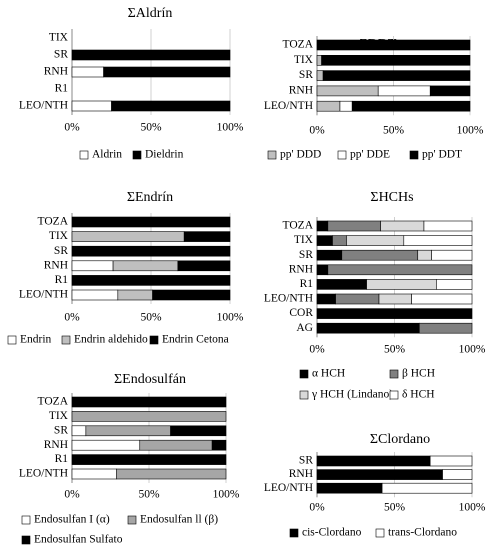  Describe the element at coordinates (301, 313) in the screenshot. I see `y-tick-label: COR` at that location.